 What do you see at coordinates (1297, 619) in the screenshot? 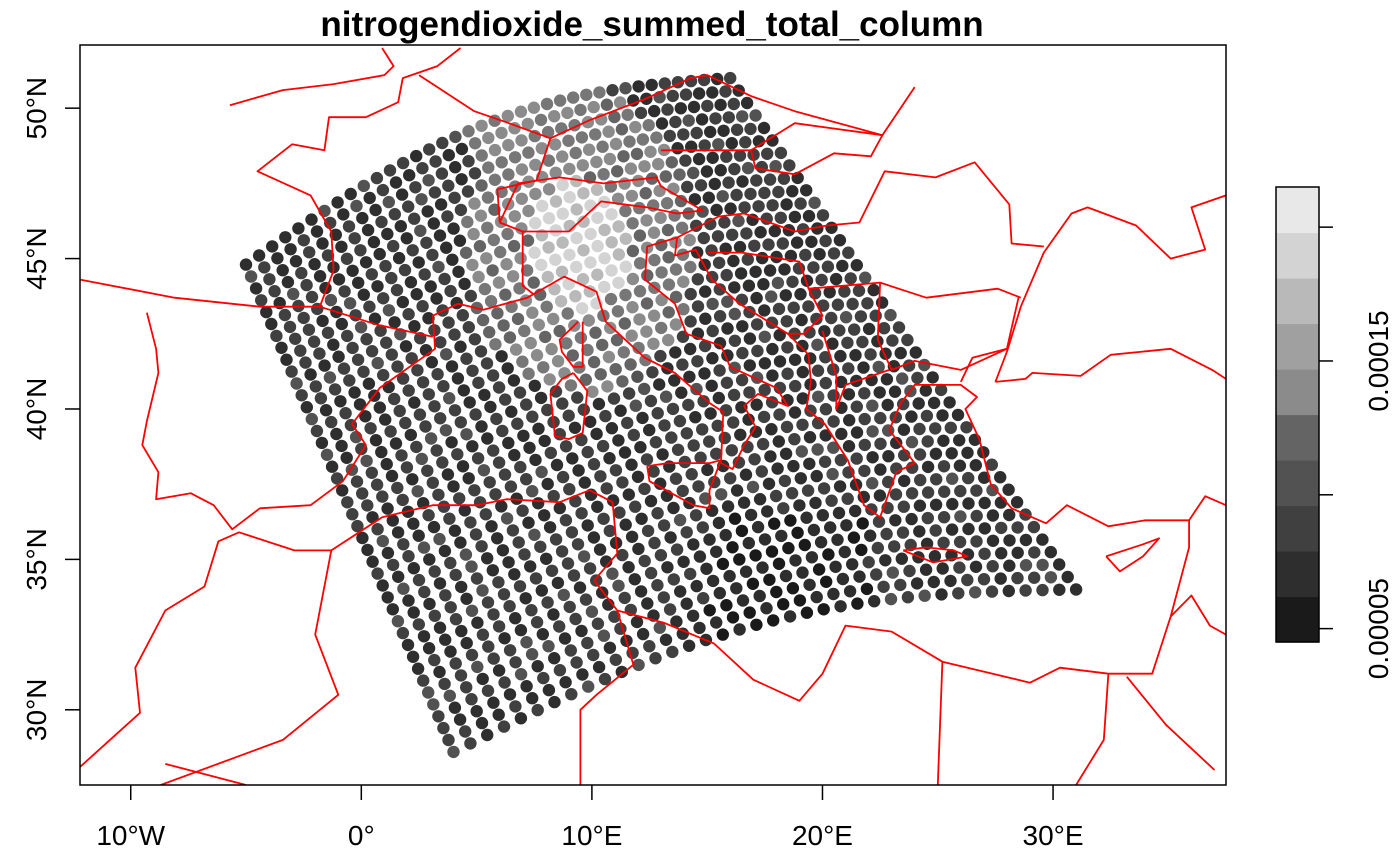
I see `colorbar-swatch` at bounding box center [1297, 619].